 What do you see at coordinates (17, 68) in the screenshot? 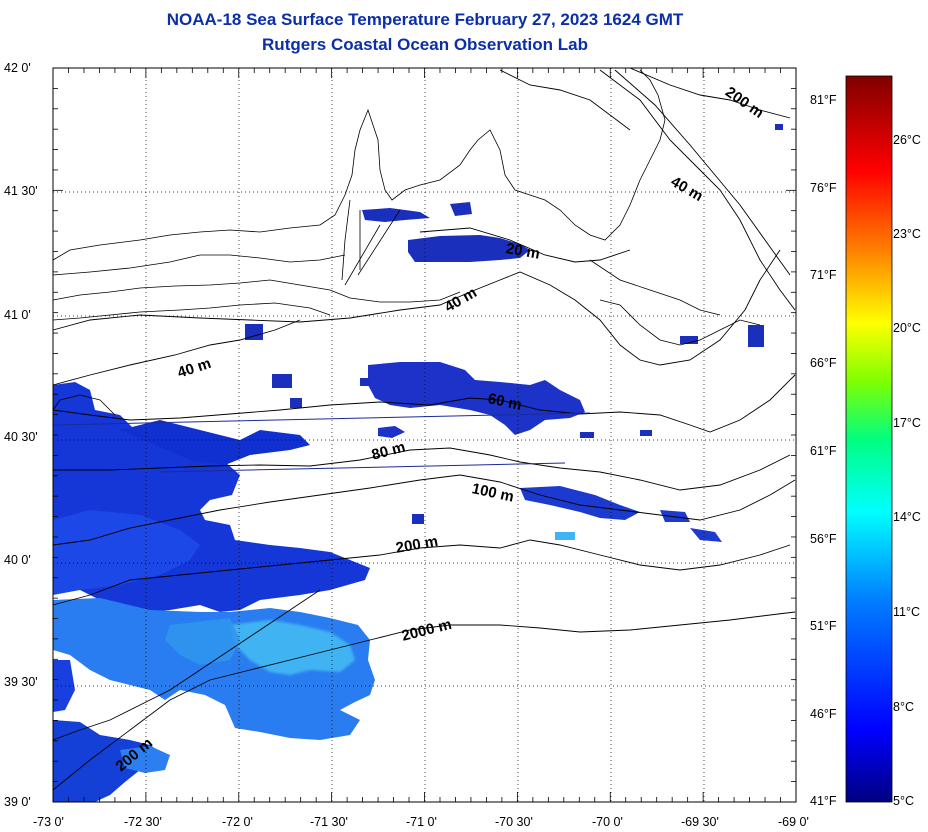
I see `lat-label: 42 0'` at bounding box center [17, 68].